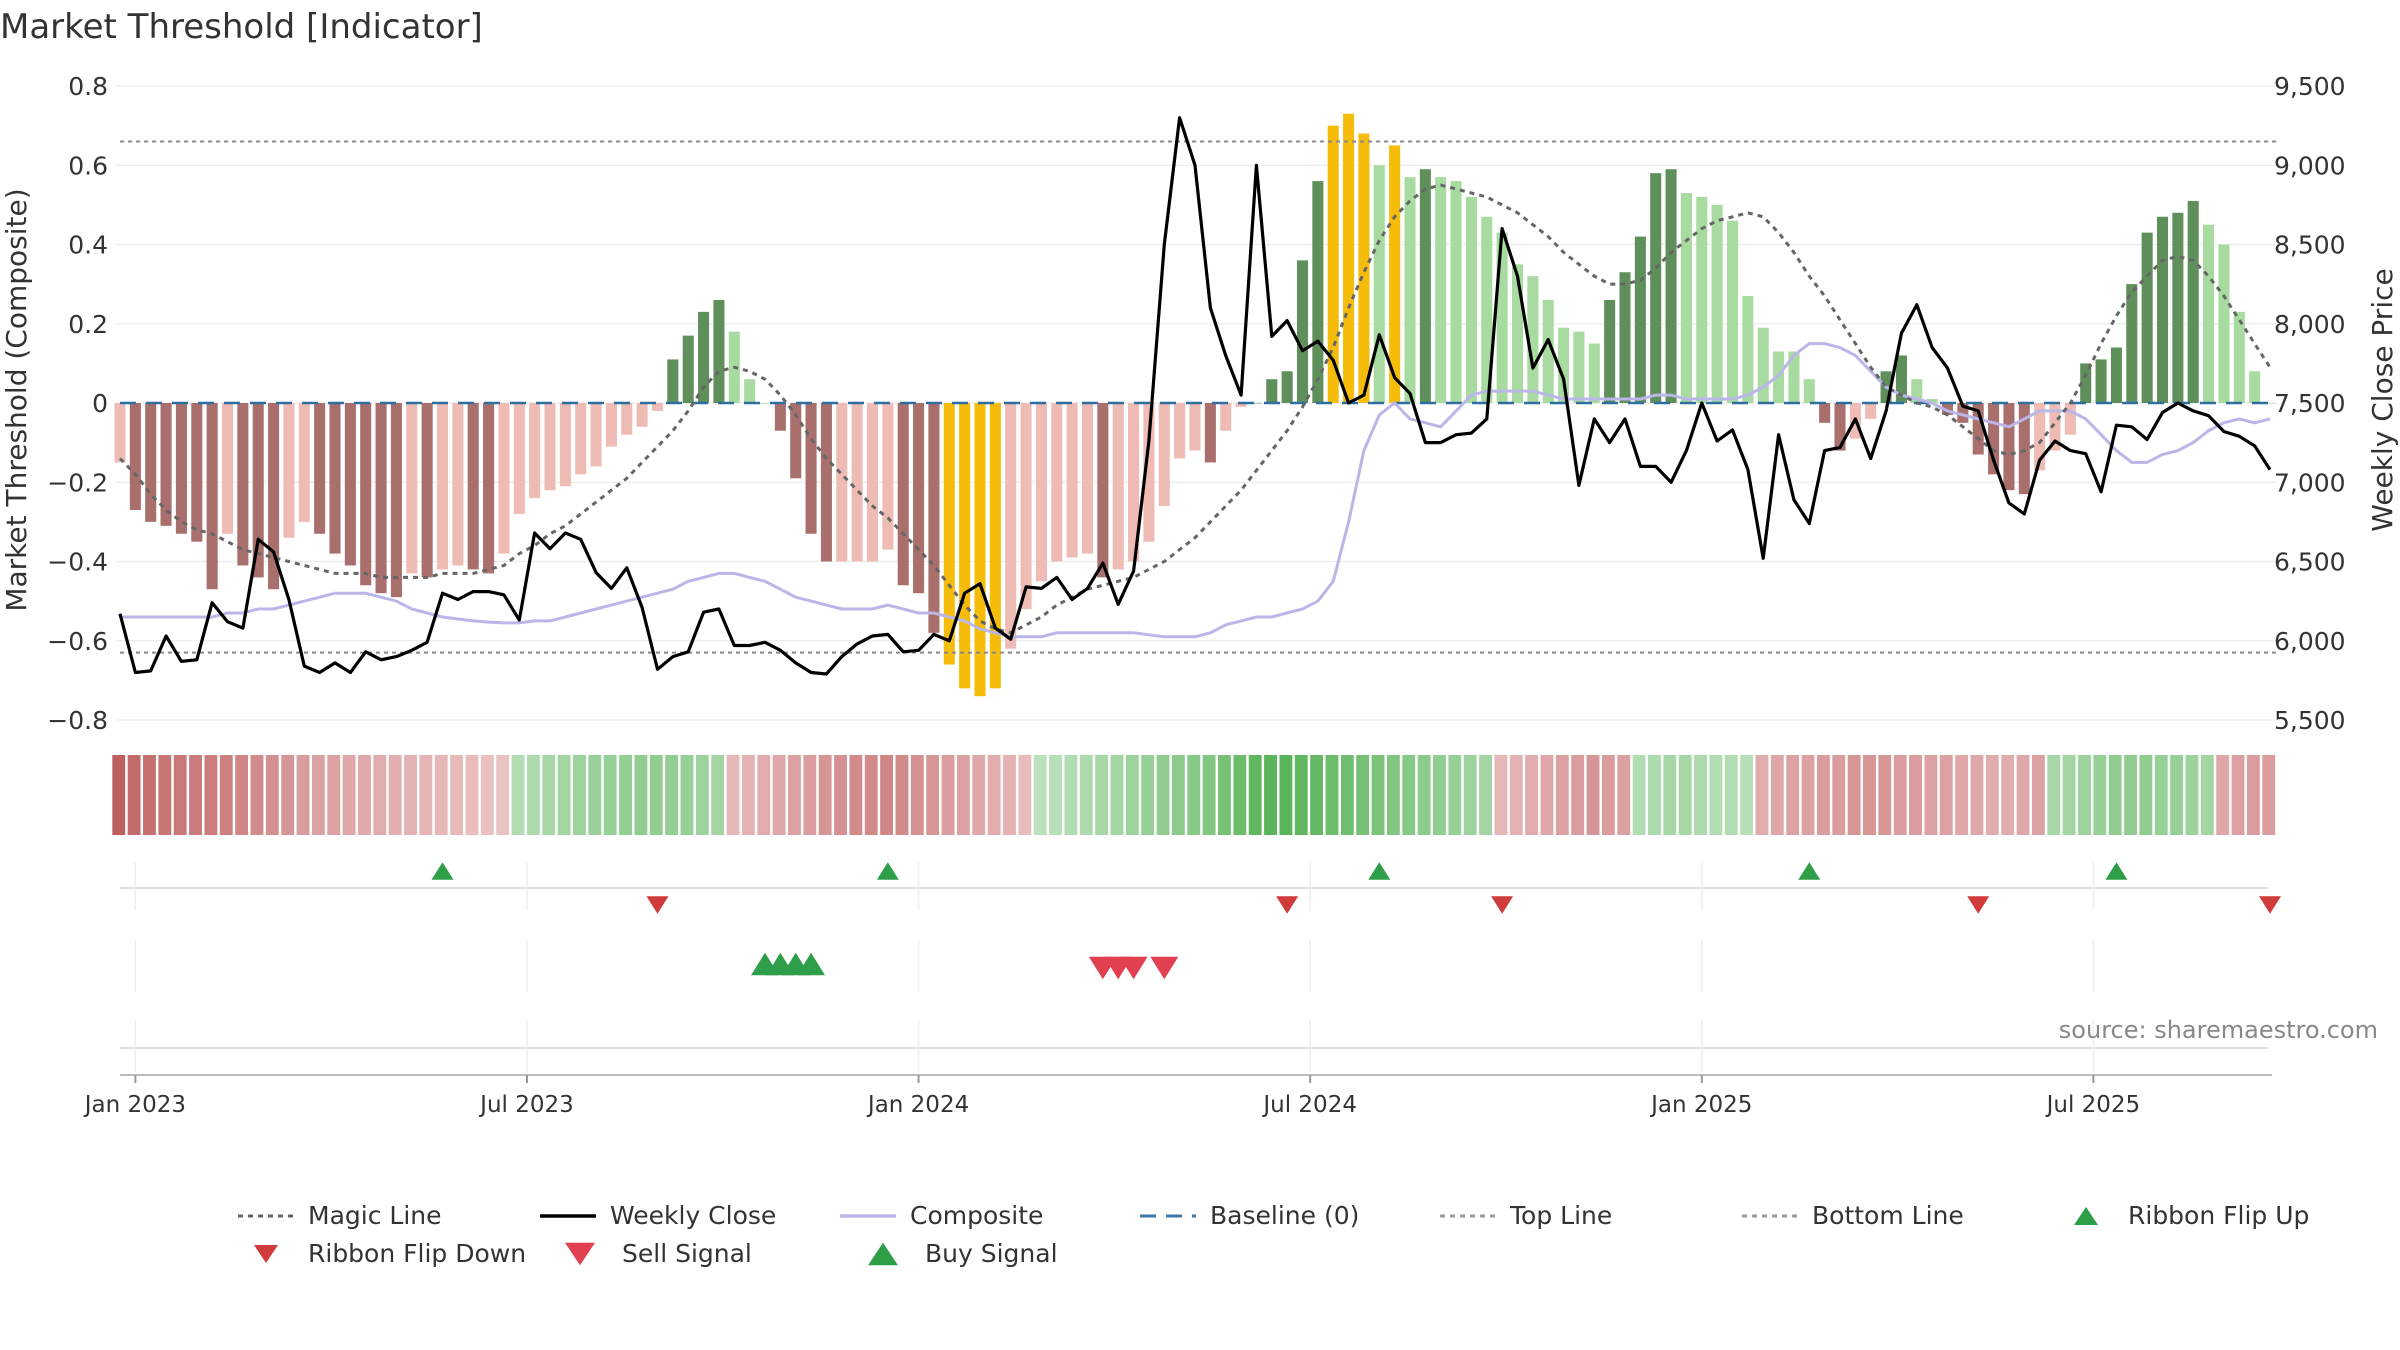 This screenshot has width=2400, height=1350. Describe the element at coordinates (375, 1215) in the screenshot. I see `legend-label: Magic Line` at that location.